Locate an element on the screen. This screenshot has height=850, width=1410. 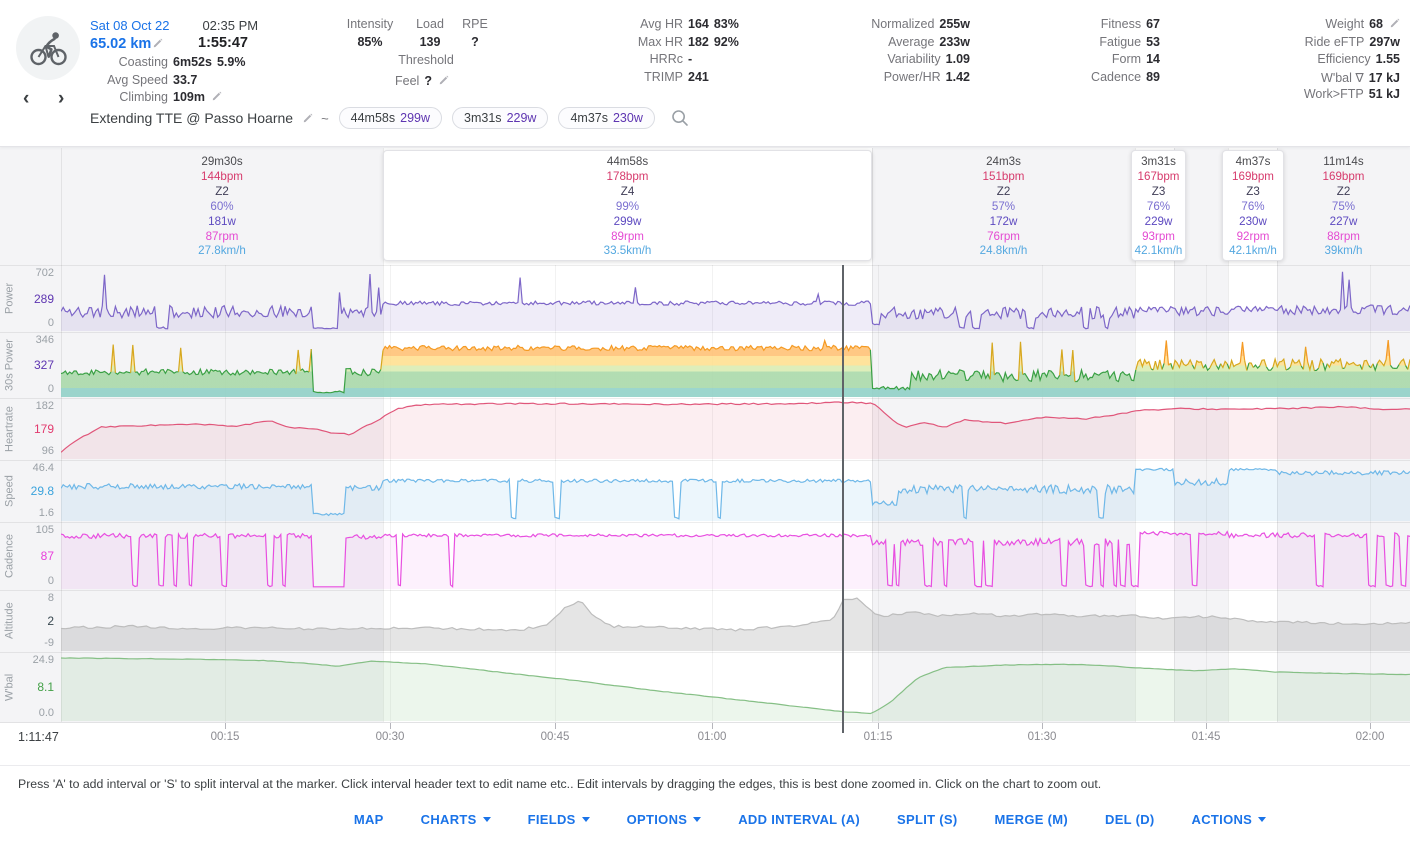
axis-tick-power30s: 346 is located at coordinates (44, 340).